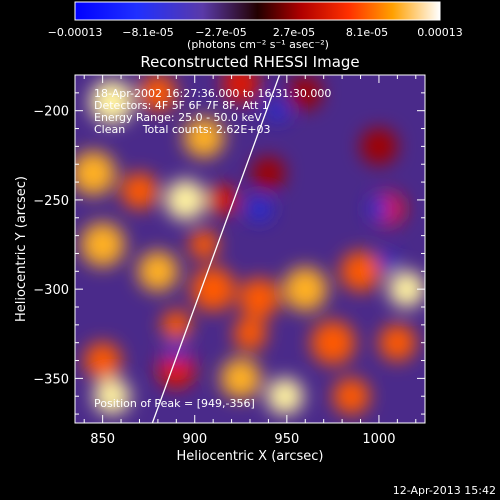  Describe the element at coordinates (181, 105) in the screenshot. I see `annotation-detectors: Detectors: 4F 5F 6F 7F 8F, Att 1` at that location.